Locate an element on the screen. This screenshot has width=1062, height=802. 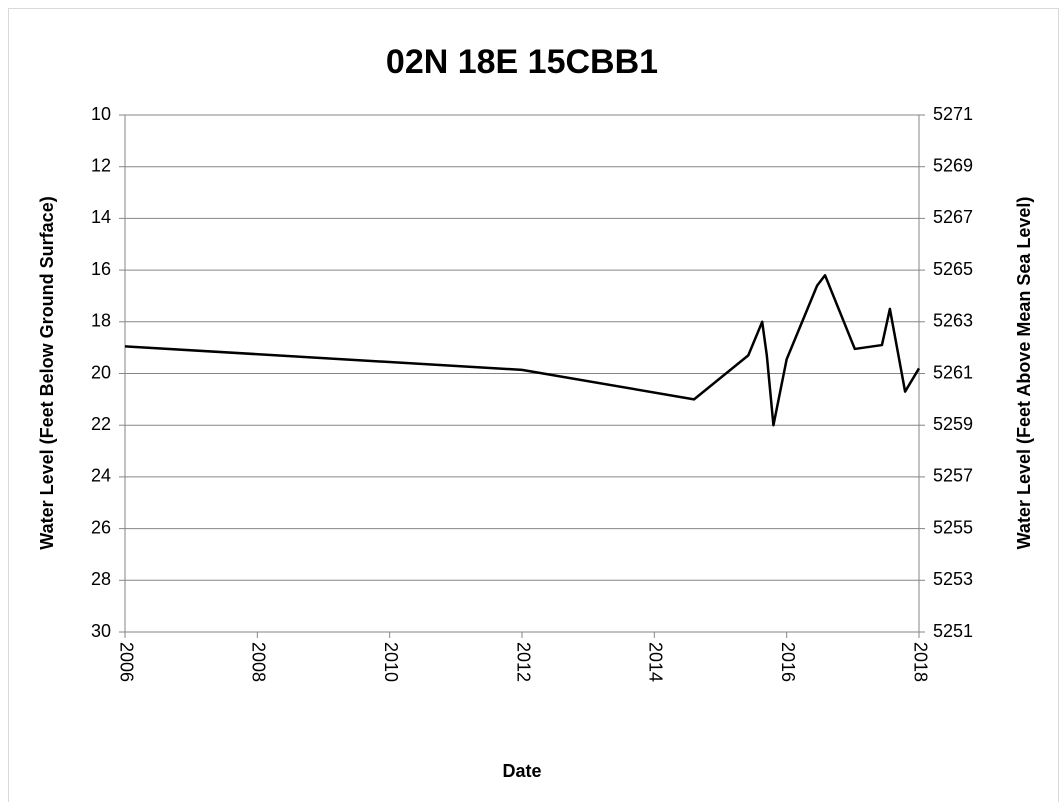
y2-tick-label: 5253 is located at coordinates (953, 579).